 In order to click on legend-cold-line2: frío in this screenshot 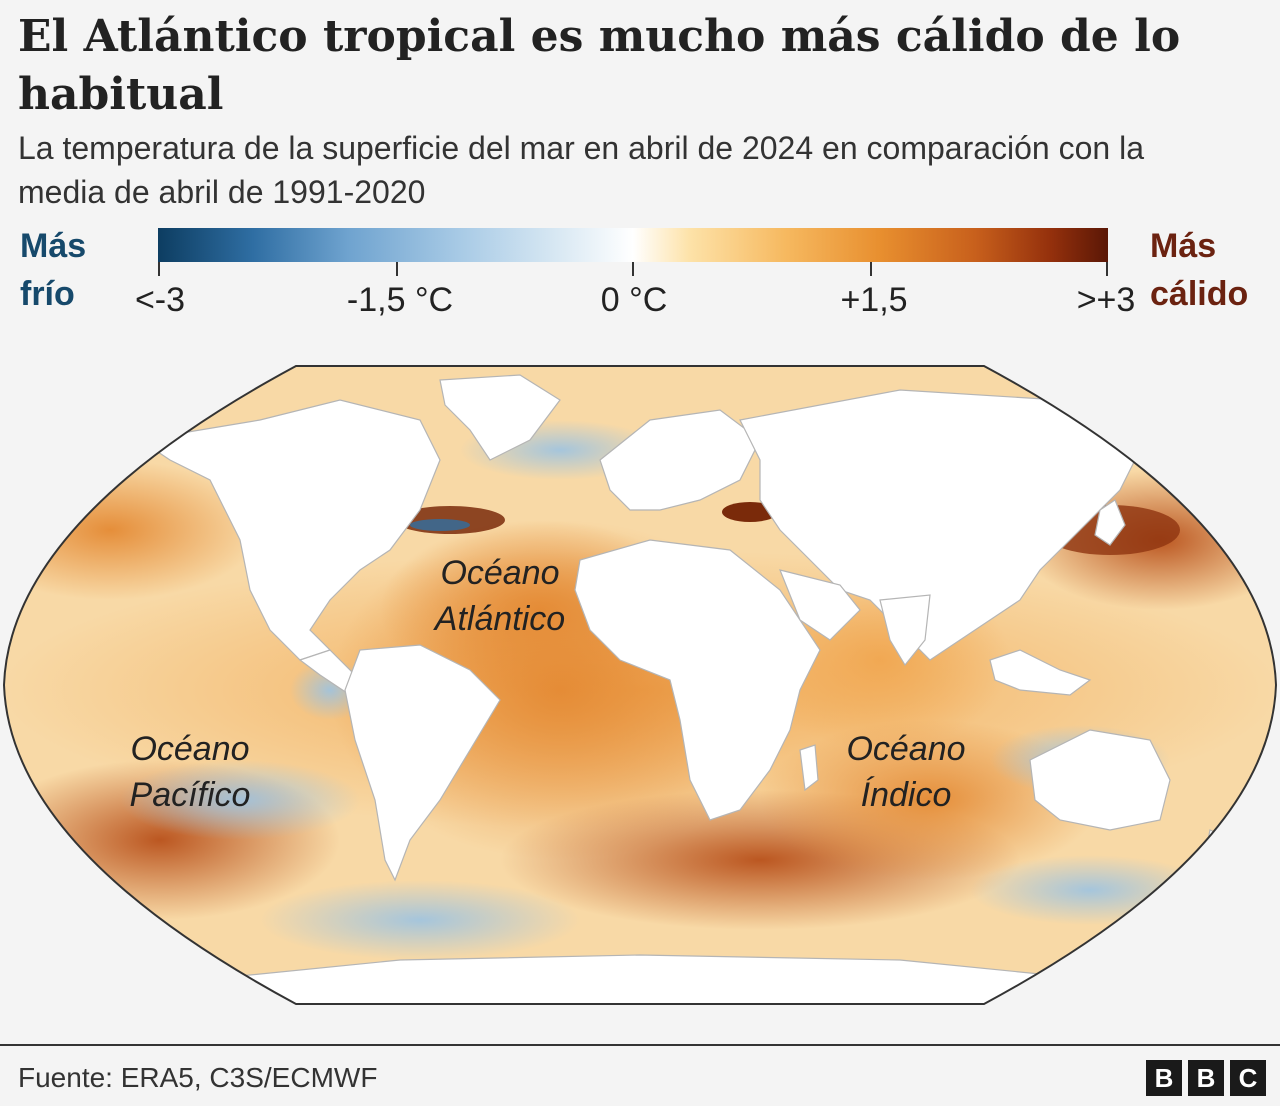, I will do `click(47, 294)`.